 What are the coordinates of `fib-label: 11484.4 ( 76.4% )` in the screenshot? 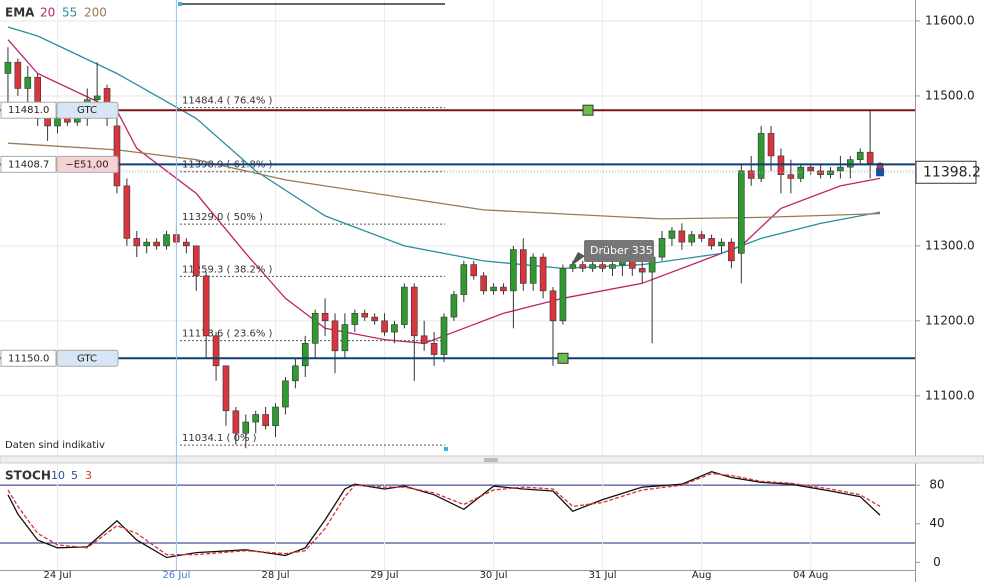 It's located at (227, 101).